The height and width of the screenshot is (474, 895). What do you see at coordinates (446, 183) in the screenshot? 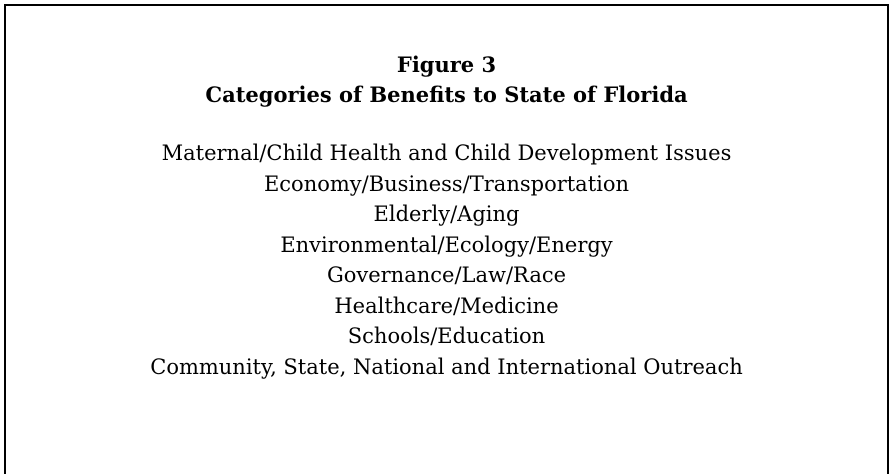
I see `category-item: Economy/Business/Transportation` at bounding box center [446, 183].